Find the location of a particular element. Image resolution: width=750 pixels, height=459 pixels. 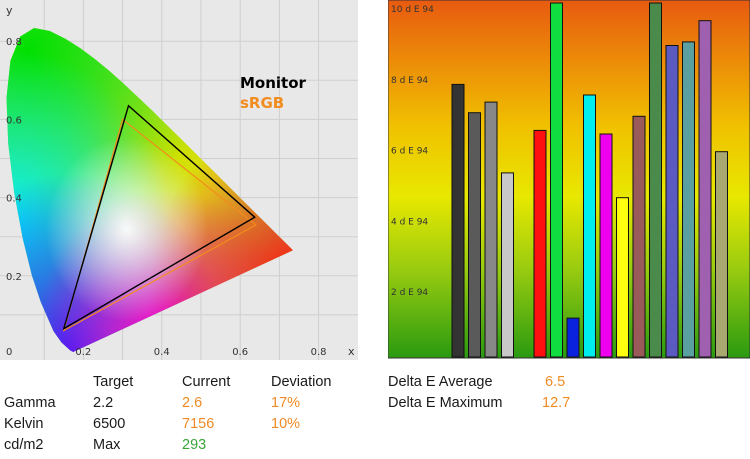

y-tick-label: 8 d E 94 is located at coordinates (409, 81).